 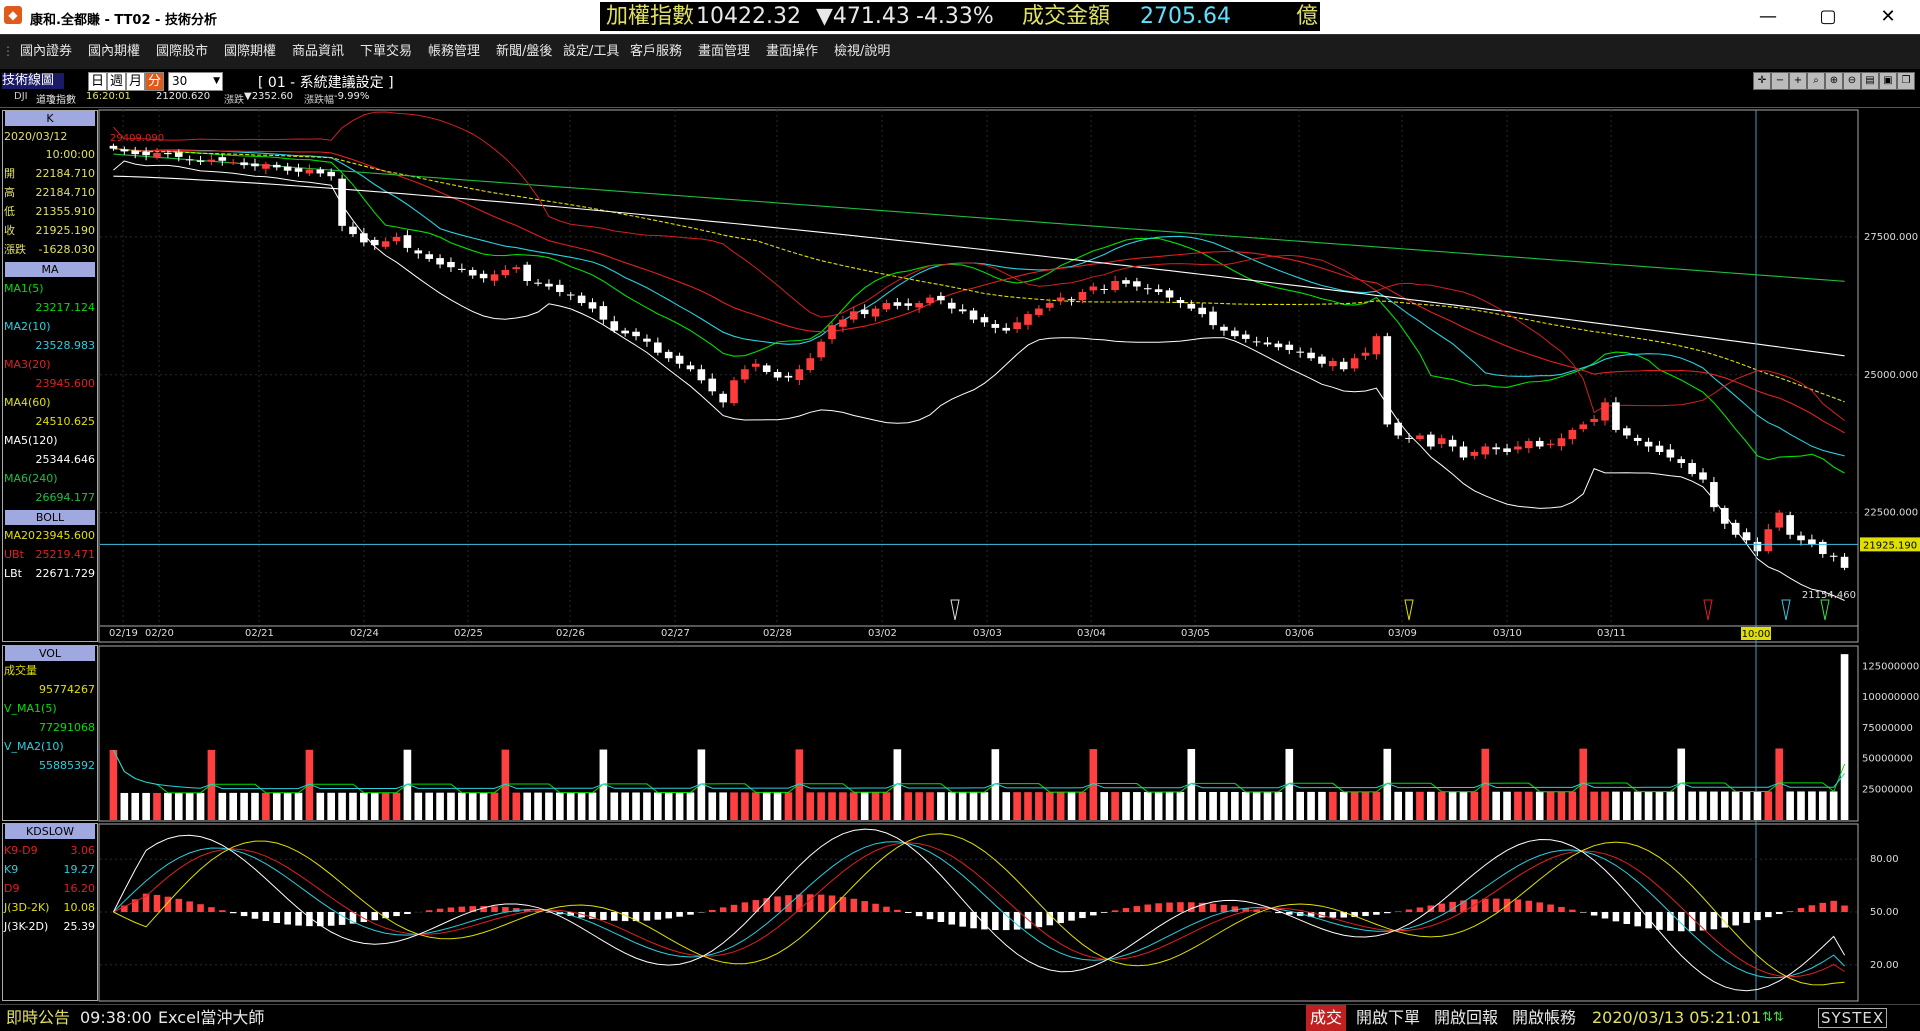 What do you see at coordinates (1326, 1018) in the screenshot?
I see `deal-button: 成交` at bounding box center [1326, 1018].